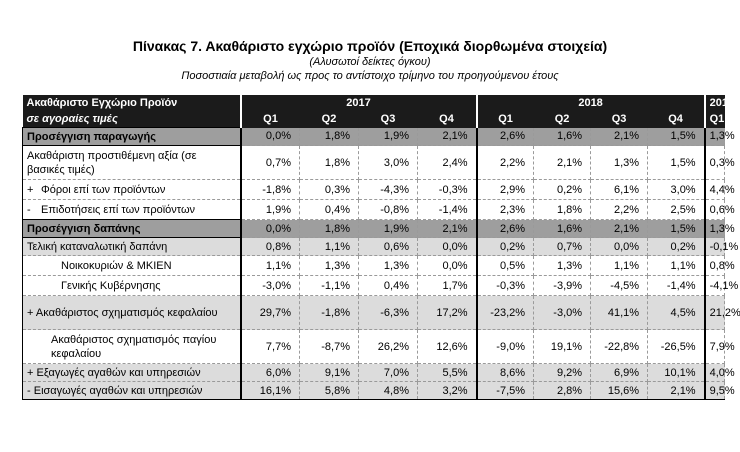 The width and height of the screenshot is (740, 452). Describe the element at coordinates (388, 228) in the screenshot. I see `table-cell: 1,9%` at that location.